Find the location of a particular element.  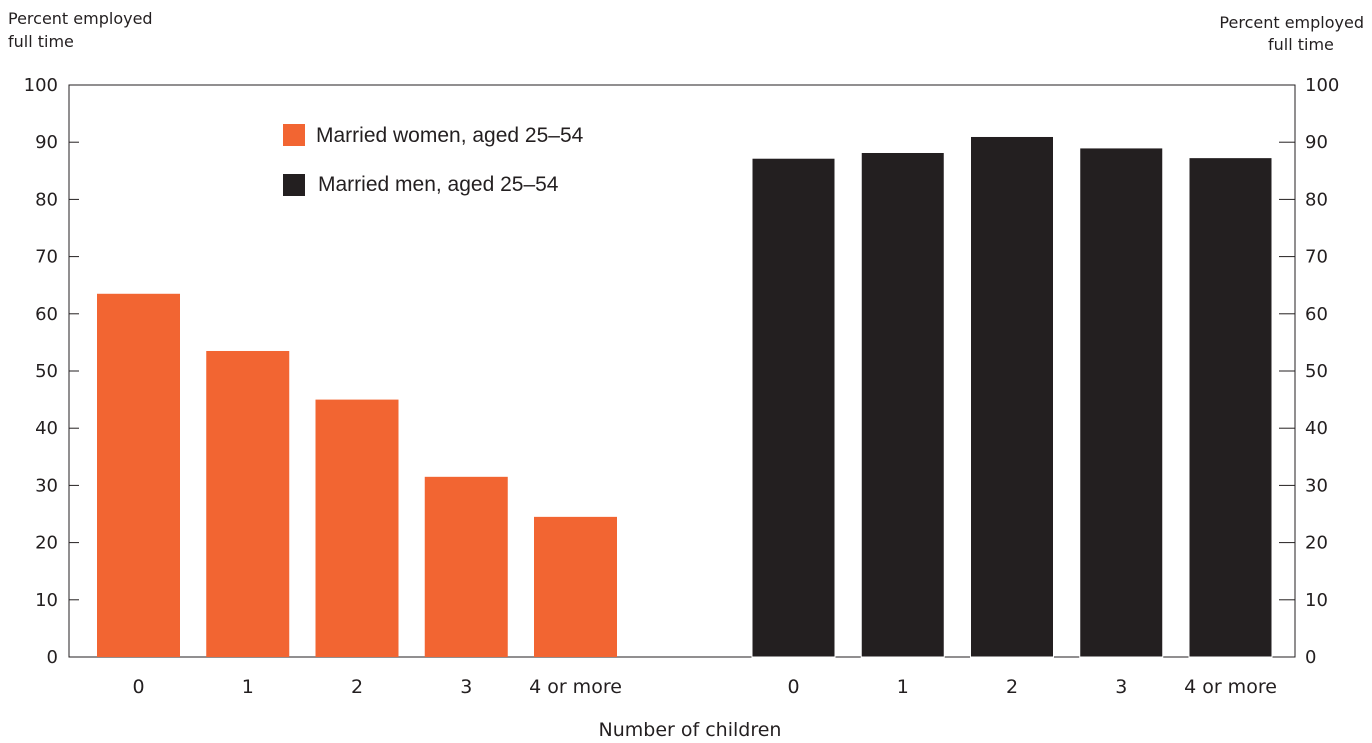

right-y-tick-label: 50 is located at coordinates (1316, 371).